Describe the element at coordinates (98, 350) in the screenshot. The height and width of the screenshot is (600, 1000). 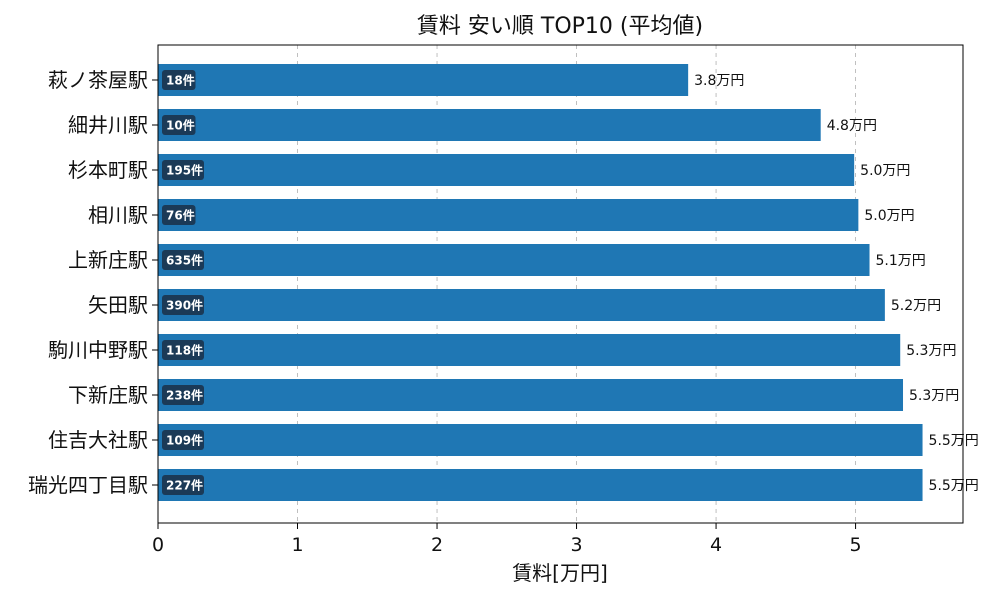
I see `y-tick-label: 駒川中野駅` at that location.